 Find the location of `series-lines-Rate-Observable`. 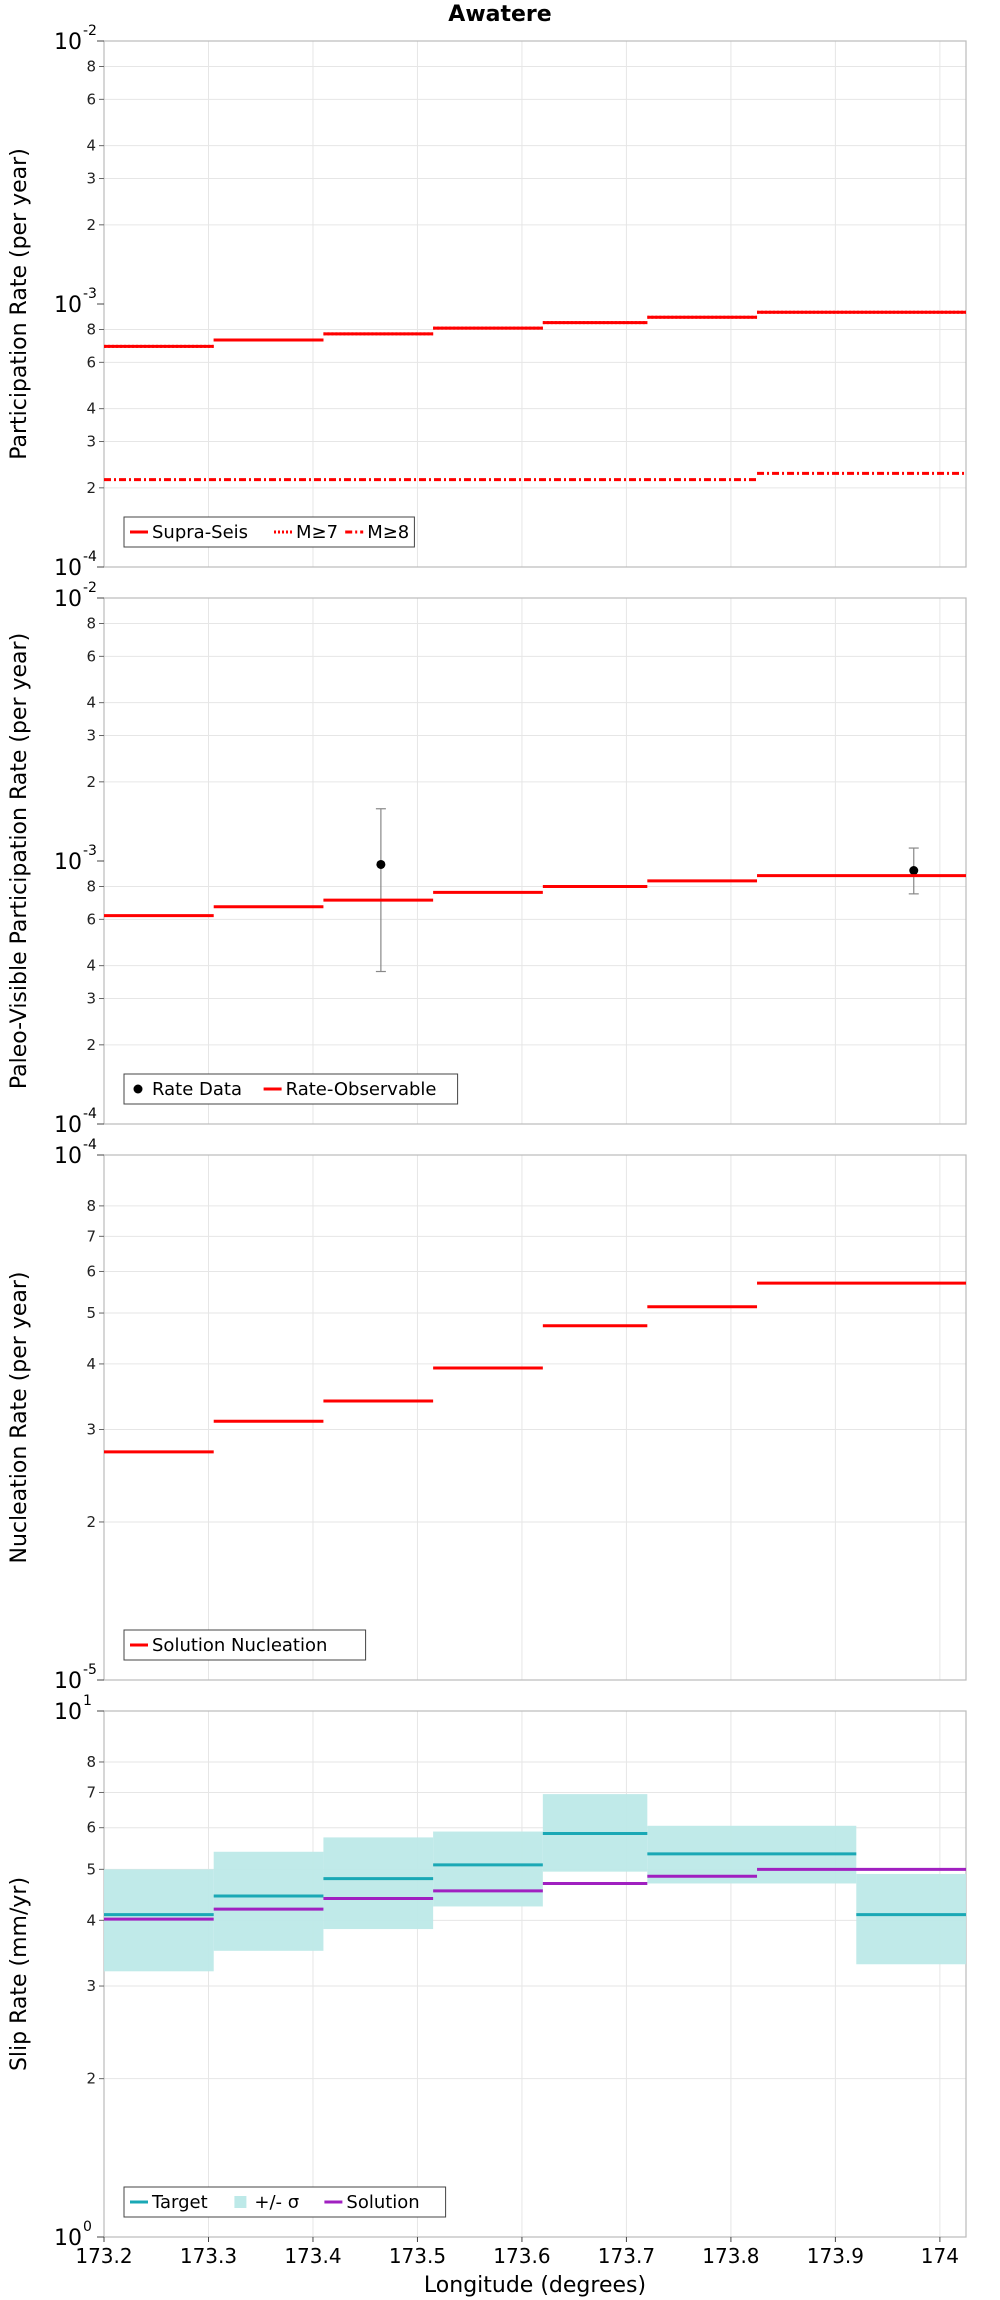

series-lines-Rate-Observable is located at coordinates (535, 896).